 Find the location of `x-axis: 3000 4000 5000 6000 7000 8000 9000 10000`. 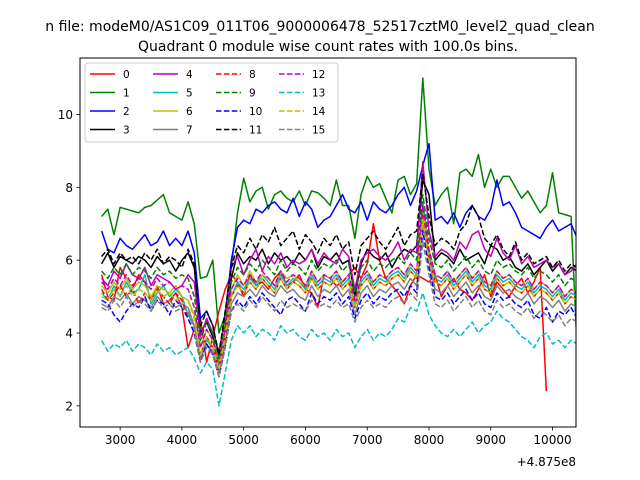

x-axis: 3000 4000 5000 6000 7000 8000 9000 10000 is located at coordinates (338, 437).